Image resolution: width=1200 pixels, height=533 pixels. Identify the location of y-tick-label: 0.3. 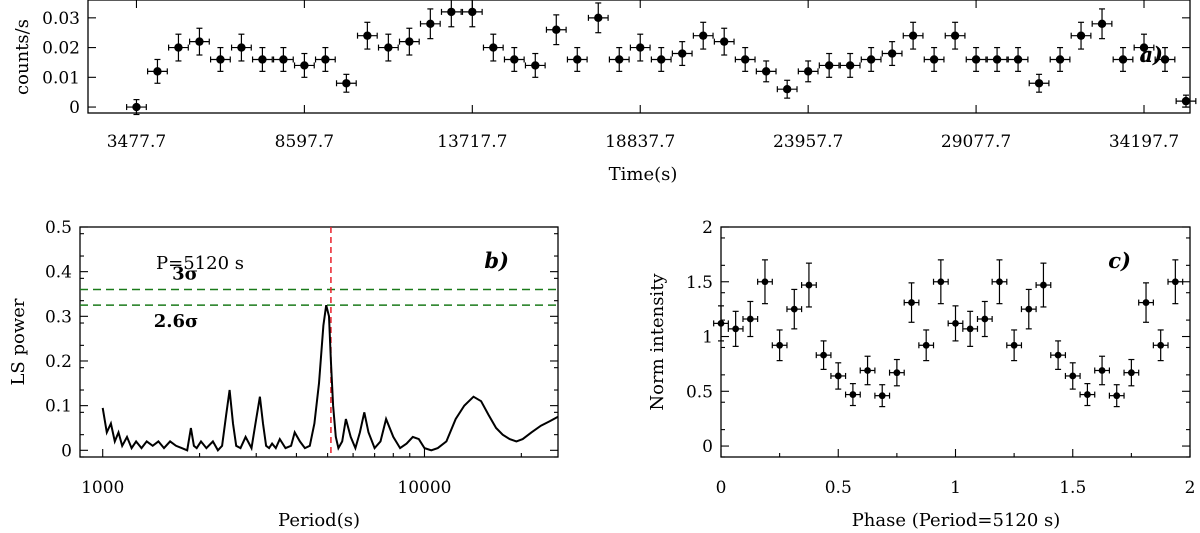
(58, 317).